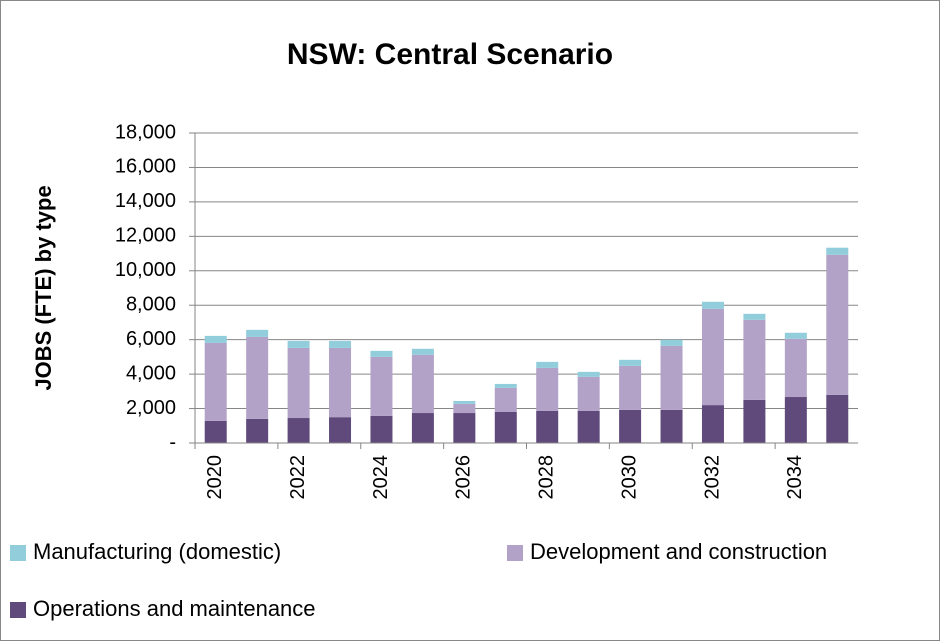 This screenshot has width=940, height=641. Describe the element at coordinates (795, 477) in the screenshot. I see `x-tick-label: 2034` at that location.